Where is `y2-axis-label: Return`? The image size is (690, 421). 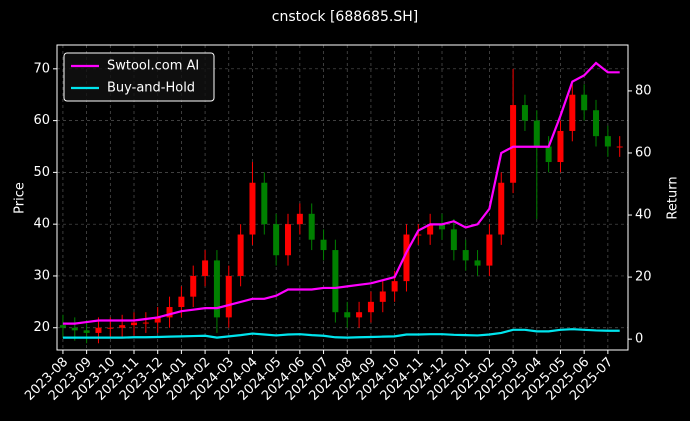 y2-axis-label: Return is located at coordinates (673, 197).